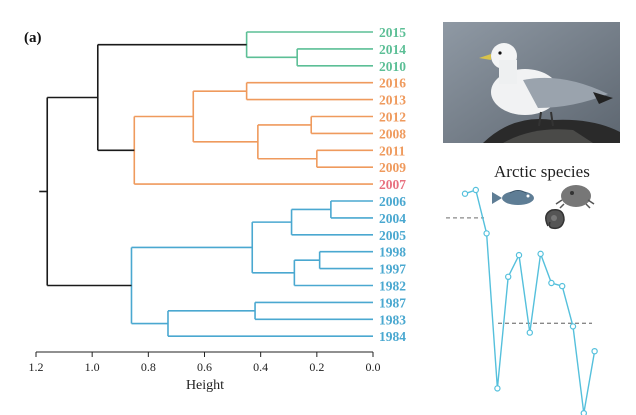 Image resolution: width=636 pixels, height=415 pixels. I want to click on leaf-label: 1998, so click(392, 252).